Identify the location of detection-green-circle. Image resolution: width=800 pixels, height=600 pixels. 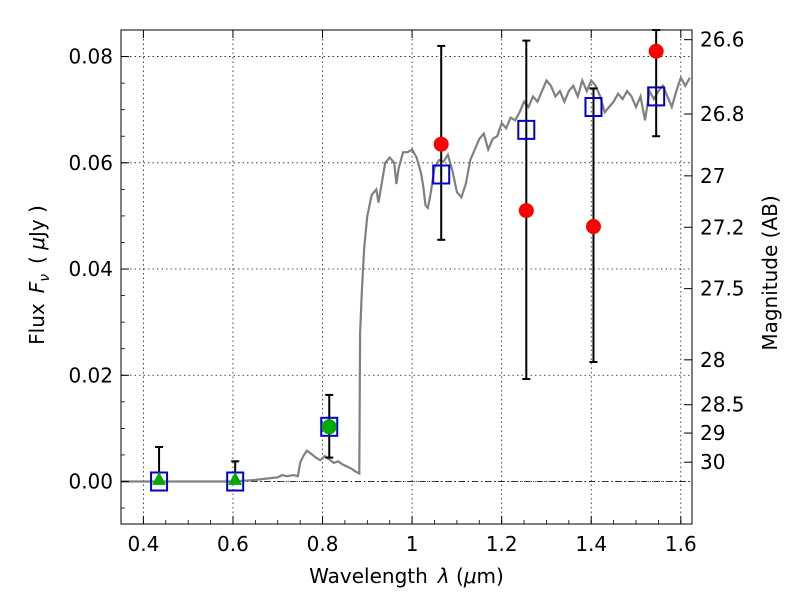
(329, 427).